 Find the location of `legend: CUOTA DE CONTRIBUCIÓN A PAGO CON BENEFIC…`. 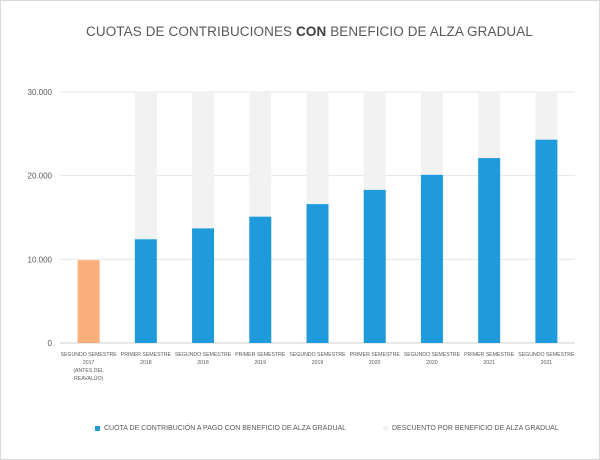

legend: CUOTA DE CONTRIBUCIÓN A PAGO CON BENEFIC… is located at coordinates (300, 432).